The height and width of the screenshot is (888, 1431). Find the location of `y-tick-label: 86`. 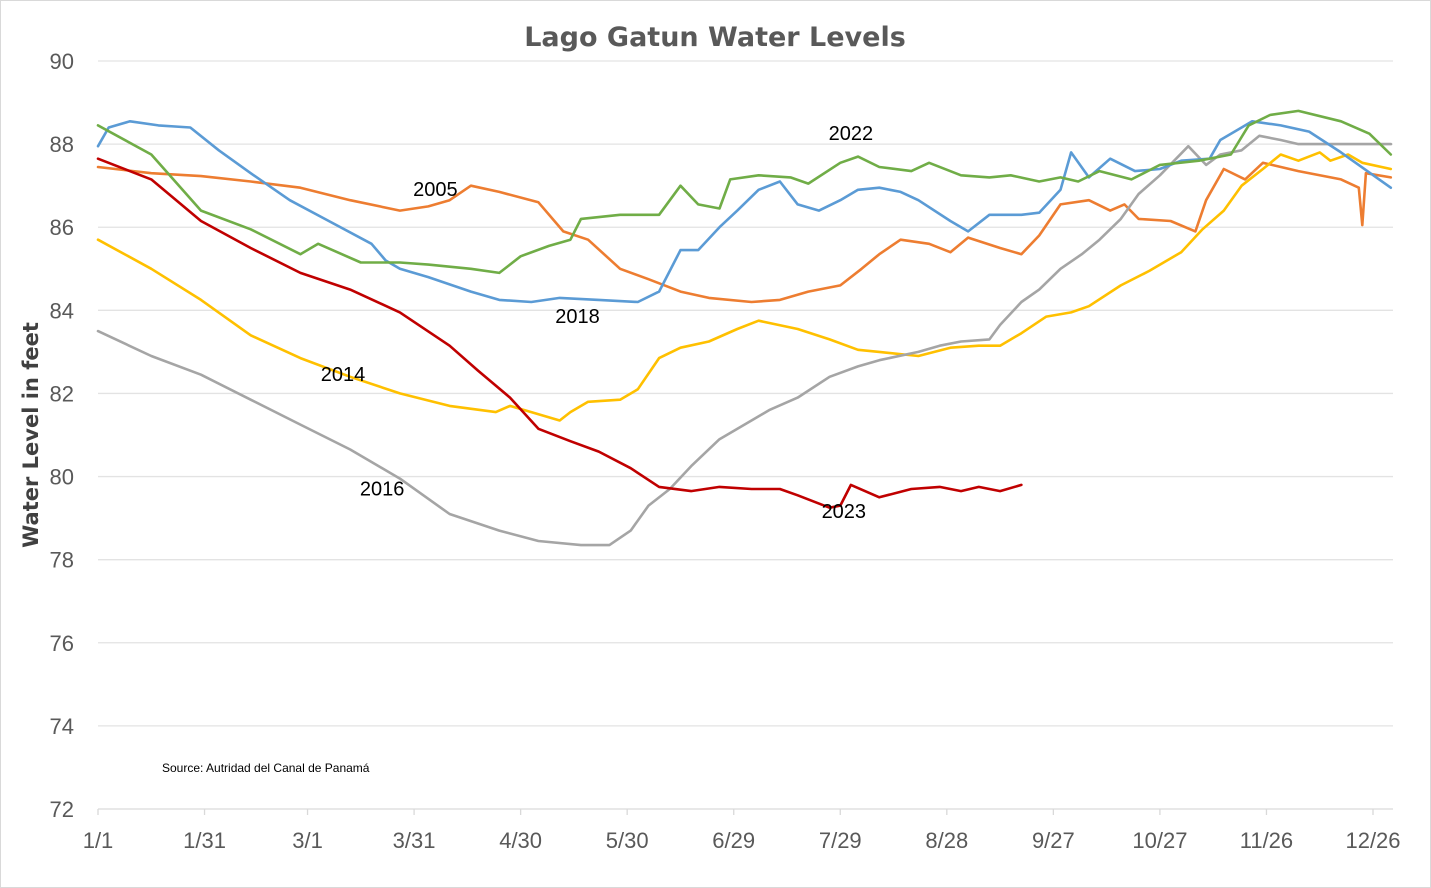

y-tick-label: 86 is located at coordinates (62, 227).